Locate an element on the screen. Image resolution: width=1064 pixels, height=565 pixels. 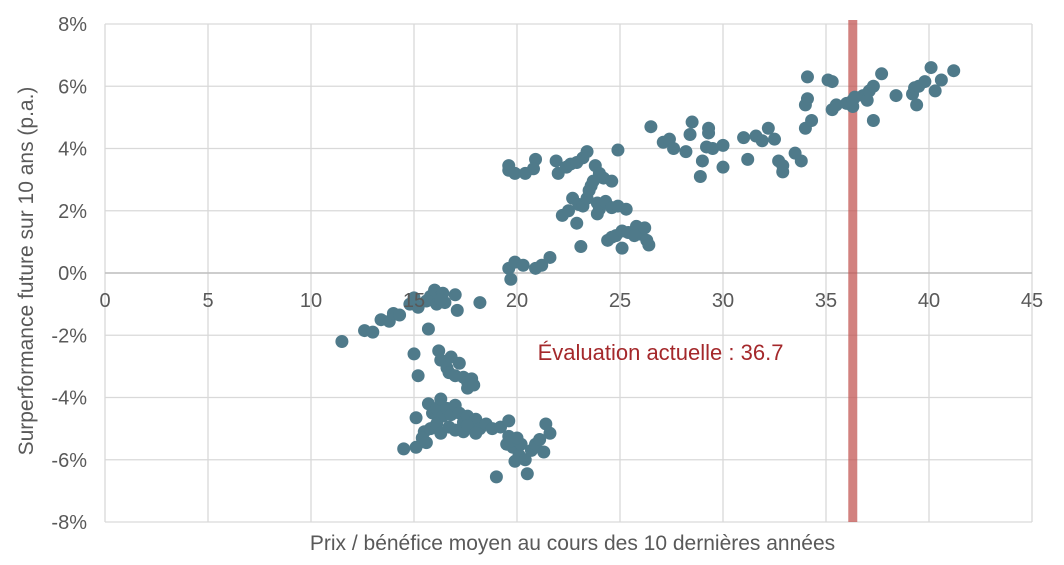
x-tick-label: 40 is located at coordinates (929, 301).